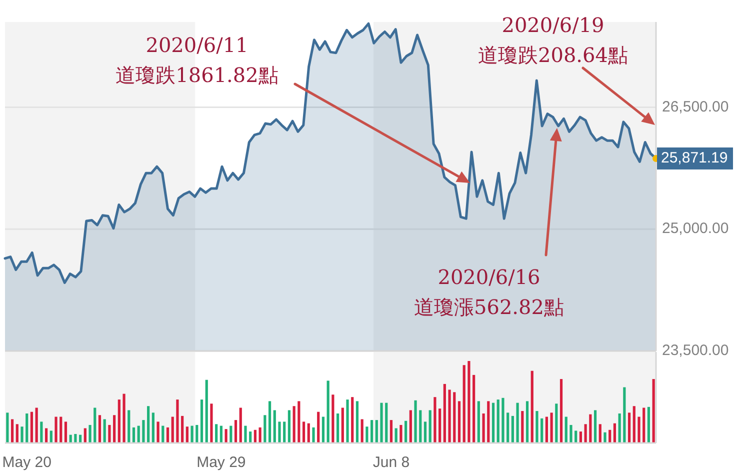 This screenshot has height=475, width=740. Describe the element at coordinates (391, 462) in the screenshot. I see `x-tick-label: Jun 8` at that location.